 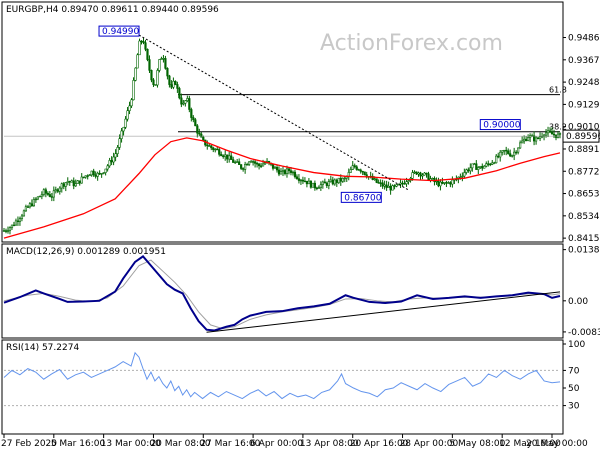 I want to click on macd-tick-label: 0.013821, so click(x=584, y=251).